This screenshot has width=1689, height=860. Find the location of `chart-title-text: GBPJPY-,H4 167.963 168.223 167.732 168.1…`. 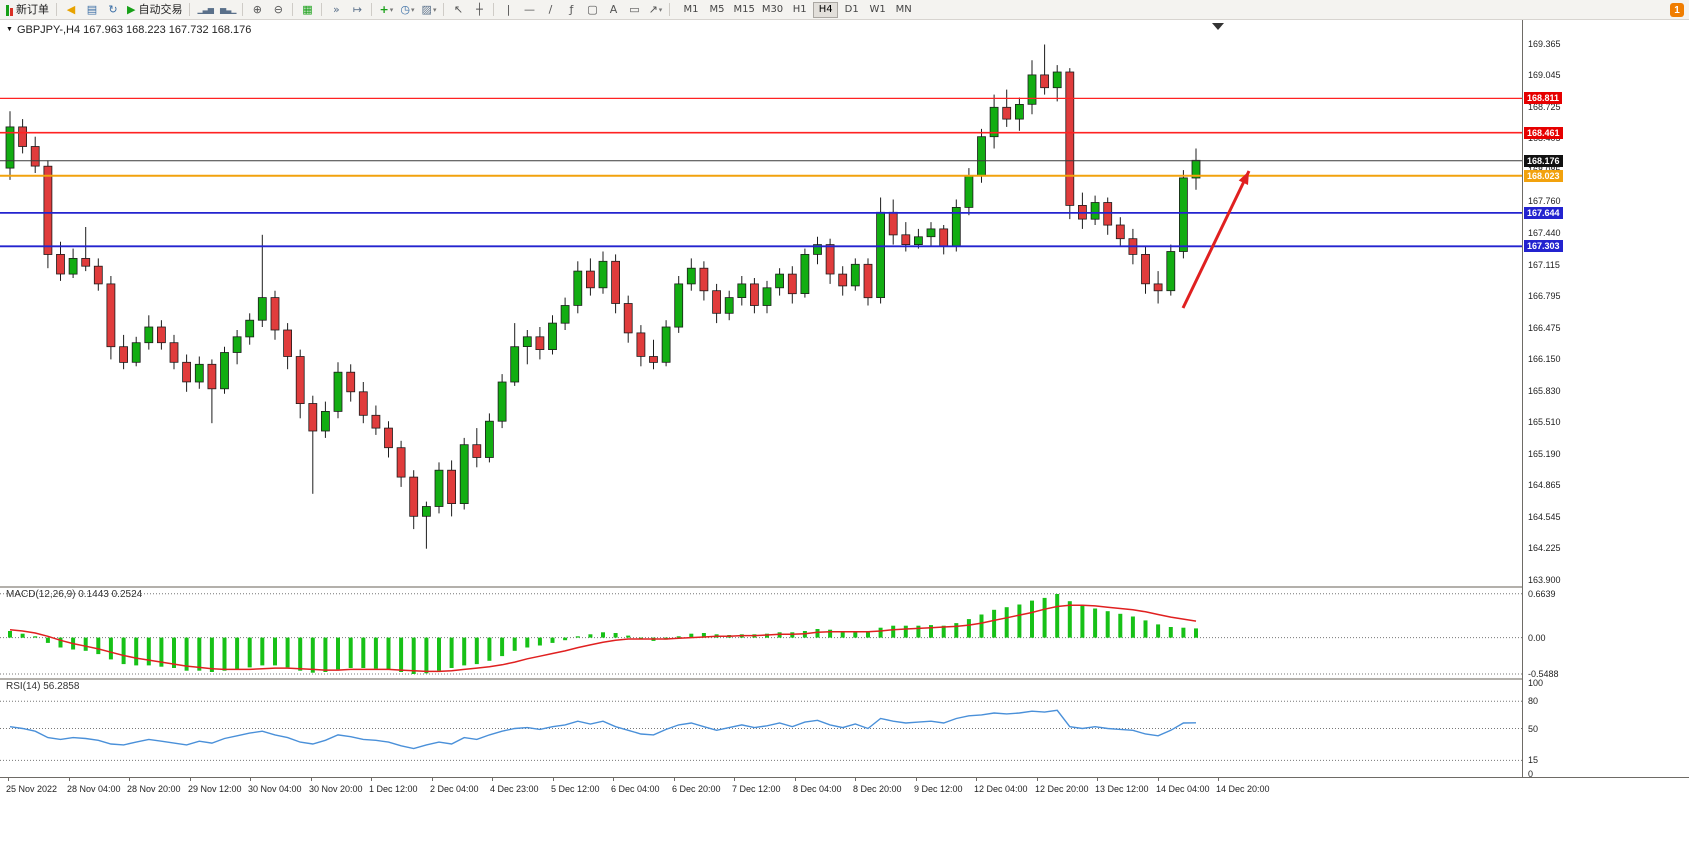

chart-title-text: GBPJPY-,H4 167.963 168.223 167.732 168.1… is located at coordinates (134, 30).